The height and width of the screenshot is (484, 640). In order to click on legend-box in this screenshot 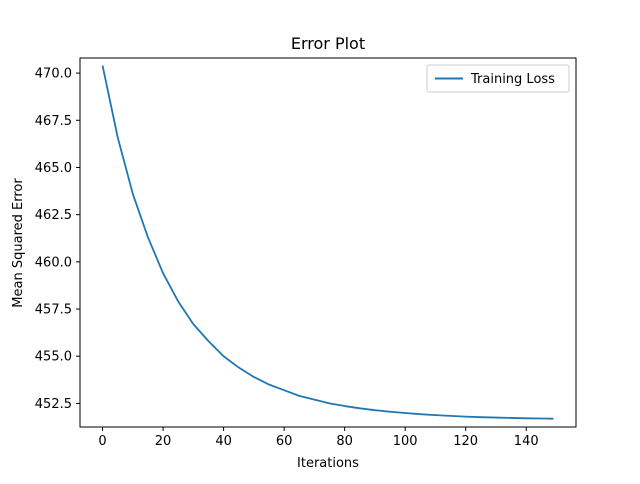, I will do `click(498, 78)`.